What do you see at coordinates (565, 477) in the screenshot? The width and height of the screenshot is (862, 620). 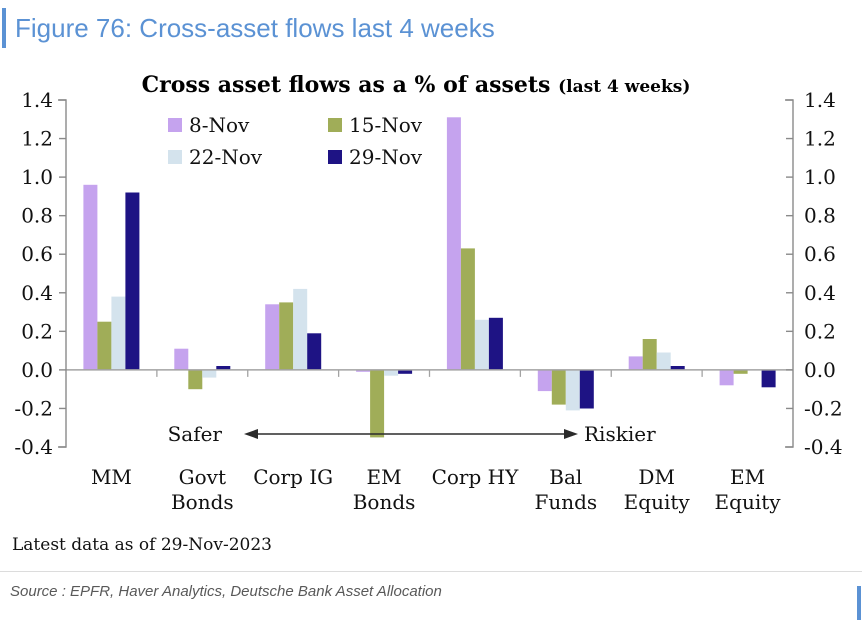 I see `category-label: Bal` at bounding box center [565, 477].